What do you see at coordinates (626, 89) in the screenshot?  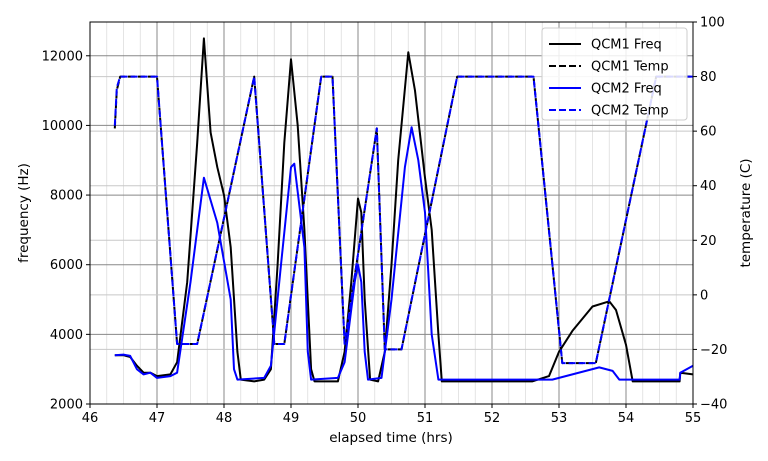 I see `legend-entry: QCM2 Freq` at bounding box center [626, 89].